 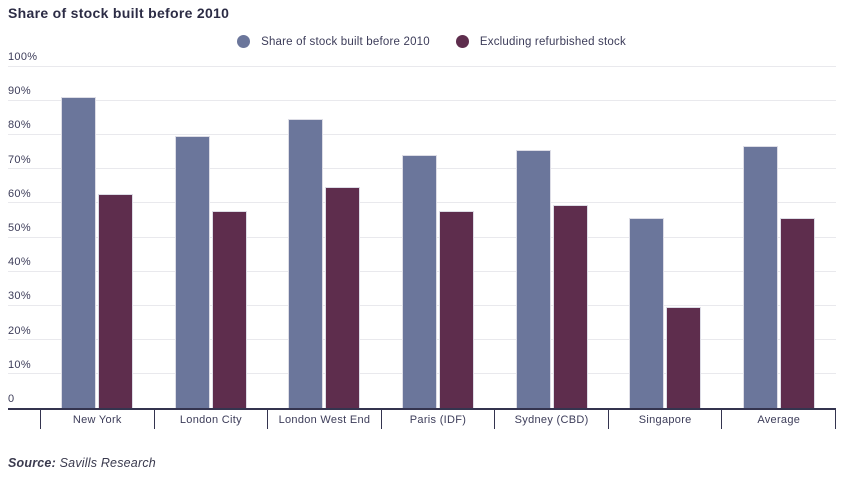 What do you see at coordinates (345, 41) in the screenshot?
I see `legend-label: Share of stock built before 2010` at bounding box center [345, 41].